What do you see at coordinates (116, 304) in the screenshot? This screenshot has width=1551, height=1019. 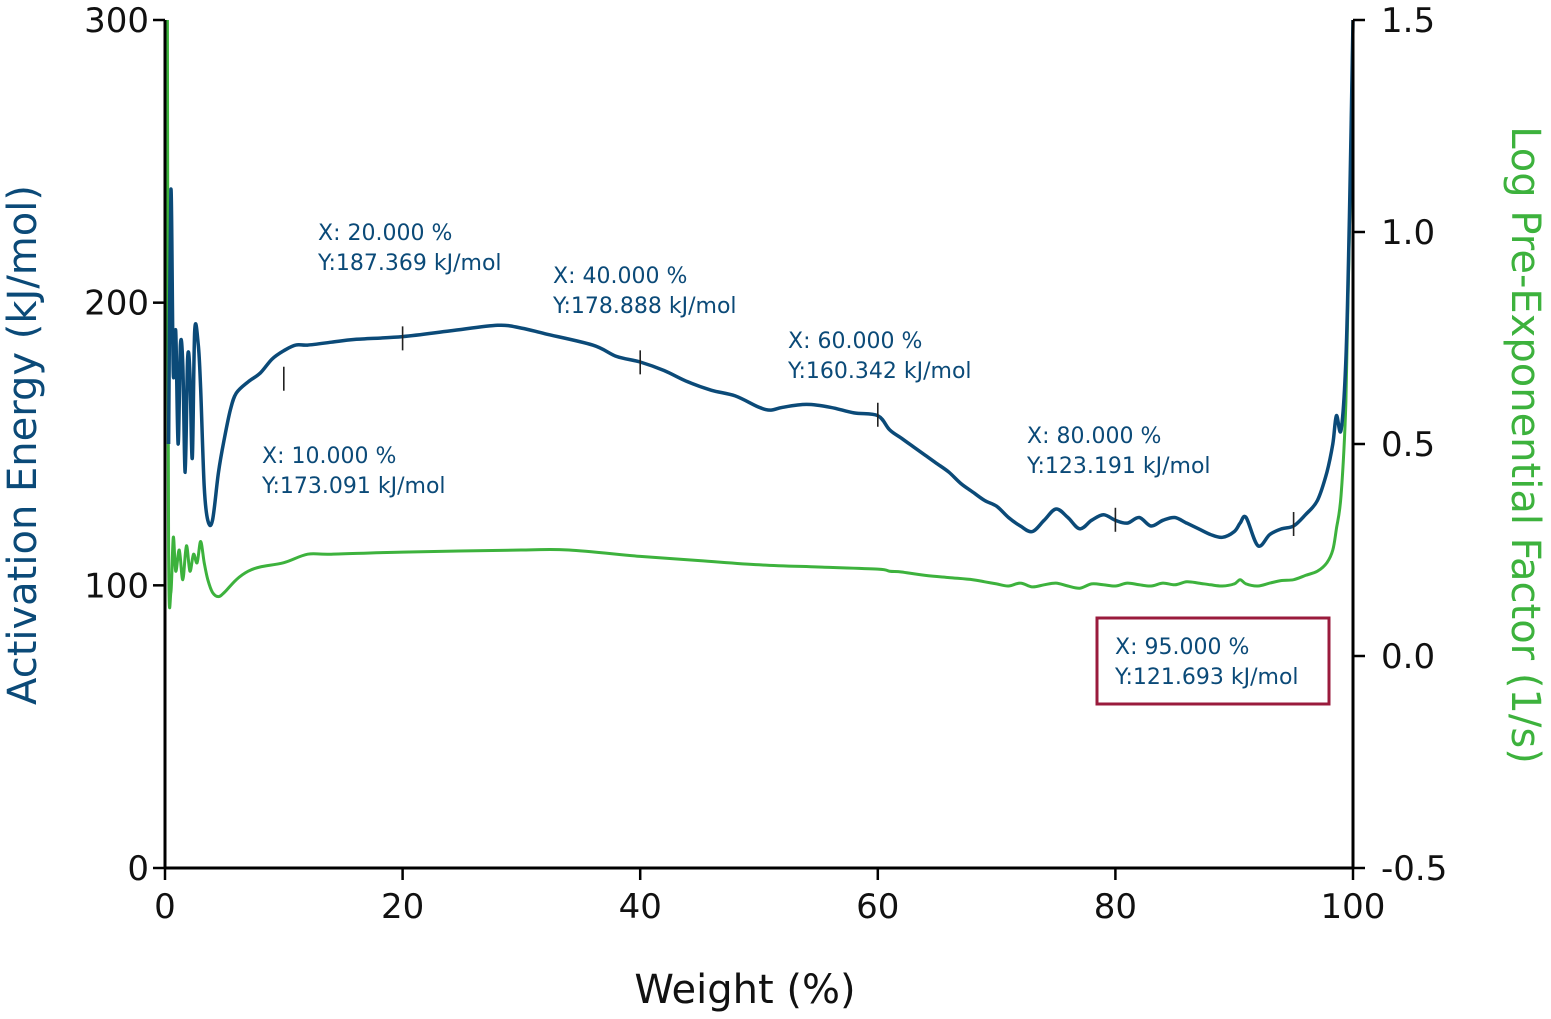 I see `left-y-tick-label: 200` at bounding box center [116, 304].